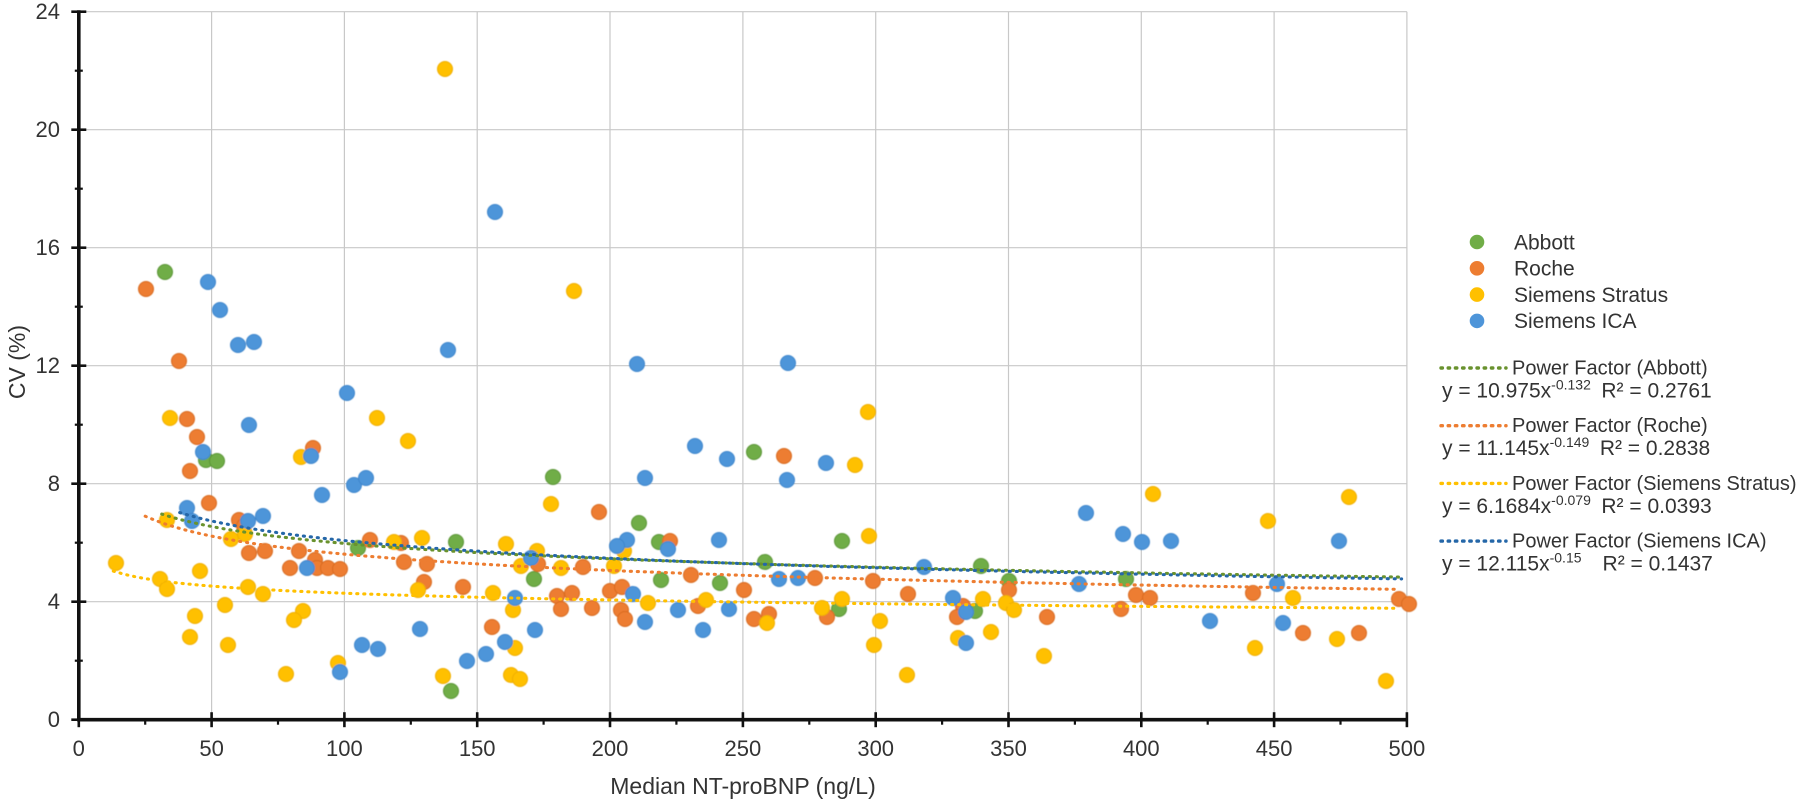 The width and height of the screenshot is (1796, 806). I want to click on svg-text: Power Factor (Abbott), so click(1610, 369).